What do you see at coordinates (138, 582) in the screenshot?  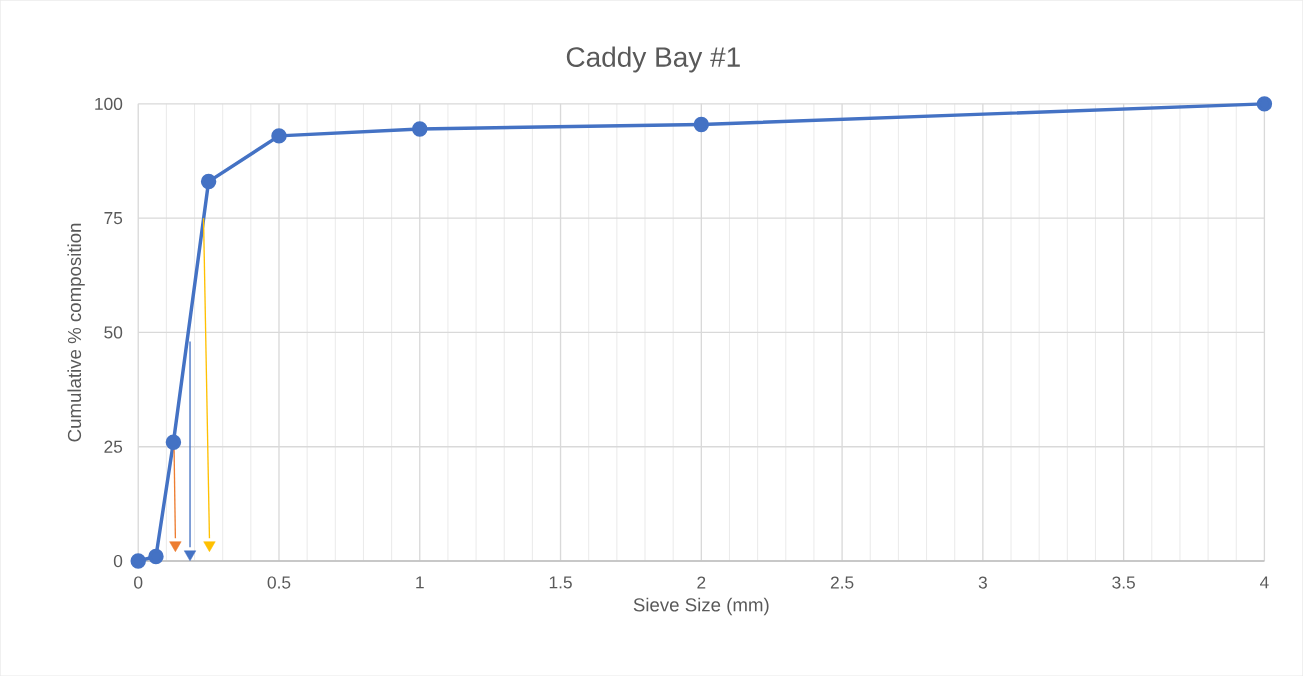 I see `x-tick-label: 0` at bounding box center [138, 582].